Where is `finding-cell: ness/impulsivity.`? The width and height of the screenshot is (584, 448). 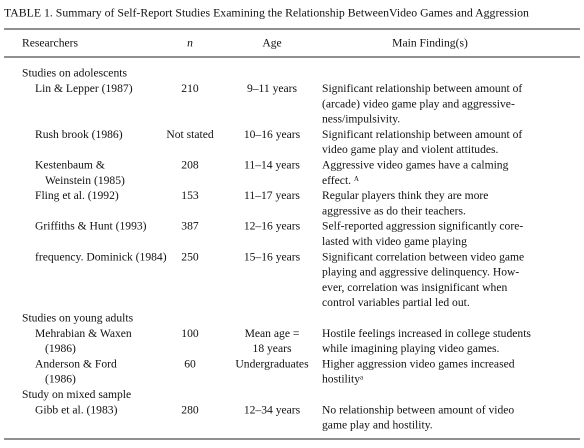
finding-cell: ness/impulsivity. is located at coordinates (361, 119).